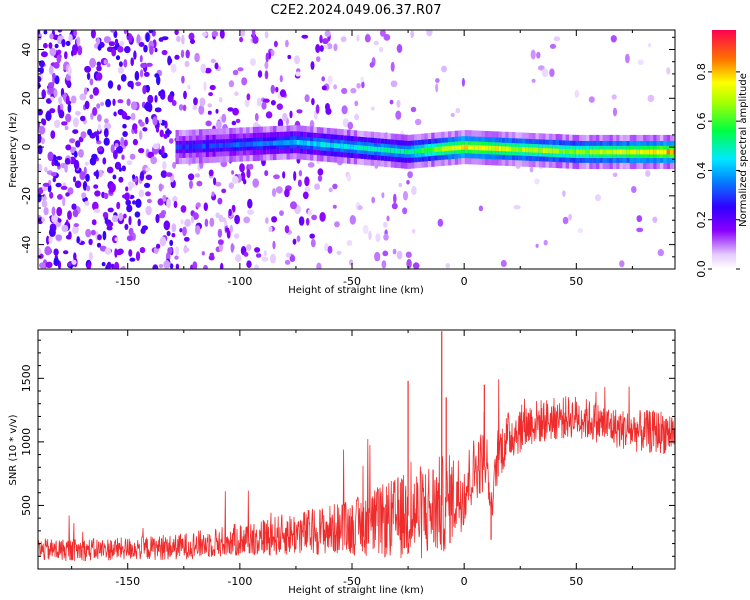 This screenshot has width=750, height=600. What do you see at coordinates (13, 449) in the screenshot?
I see `snr-ylabel: SNR (10 * v/v)` at bounding box center [13, 449].